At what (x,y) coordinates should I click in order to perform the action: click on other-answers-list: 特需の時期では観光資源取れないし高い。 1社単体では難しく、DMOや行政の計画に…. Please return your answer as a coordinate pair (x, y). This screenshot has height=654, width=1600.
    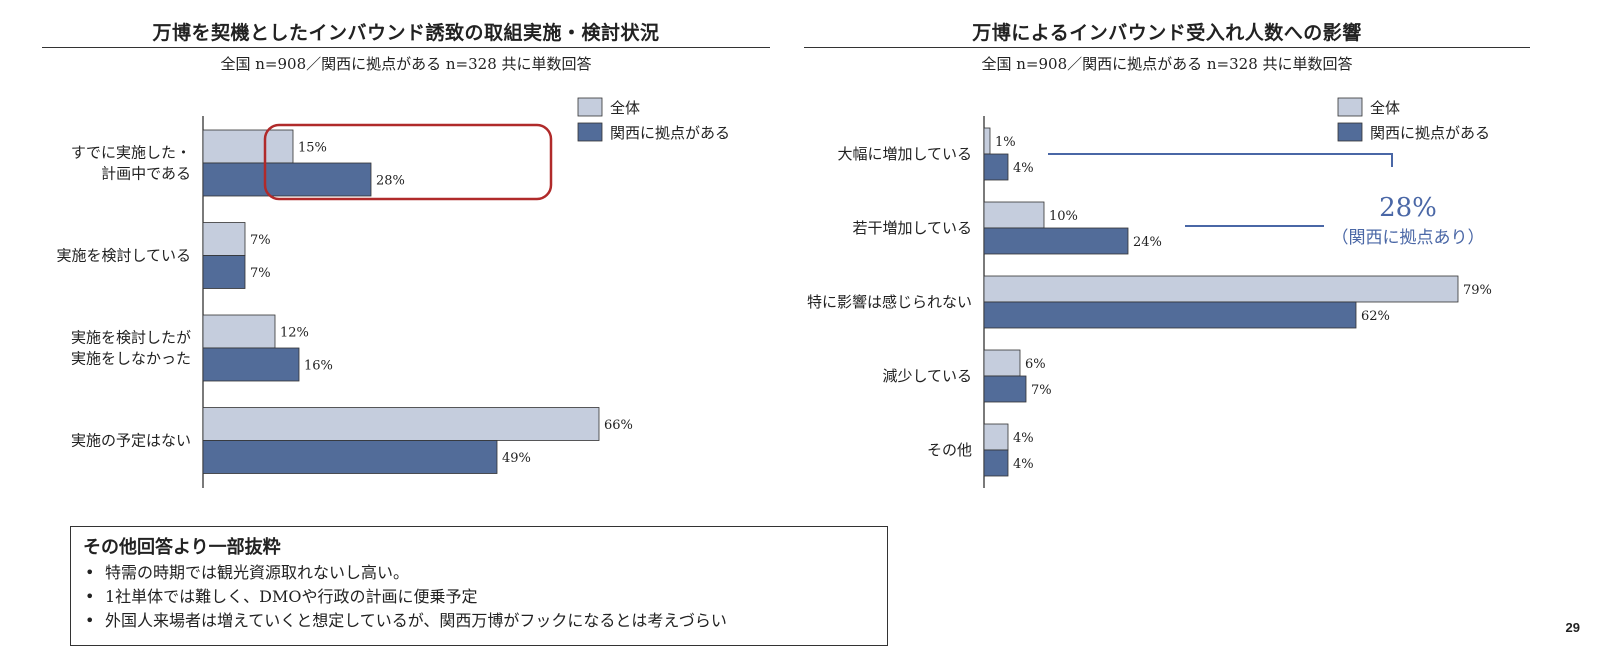
    Looking at the image, I should click on (479, 597).